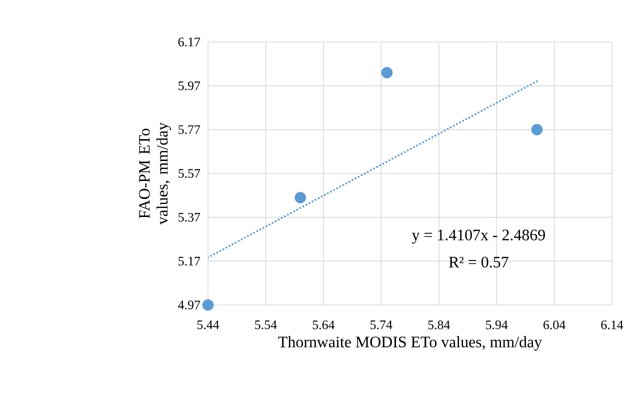 The image size is (638, 413). What do you see at coordinates (323, 325) in the screenshot?
I see `x-tick-label: 5.64` at bounding box center [323, 325].